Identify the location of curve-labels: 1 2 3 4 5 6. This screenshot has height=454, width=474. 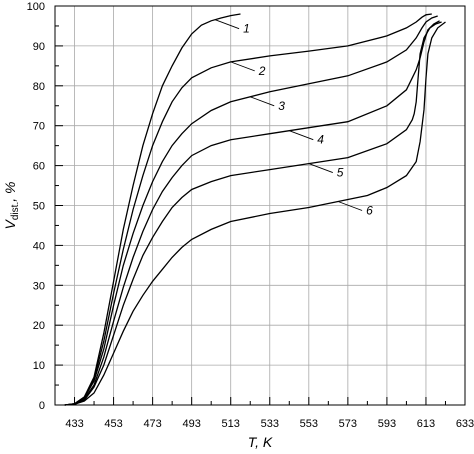
(308, 120).